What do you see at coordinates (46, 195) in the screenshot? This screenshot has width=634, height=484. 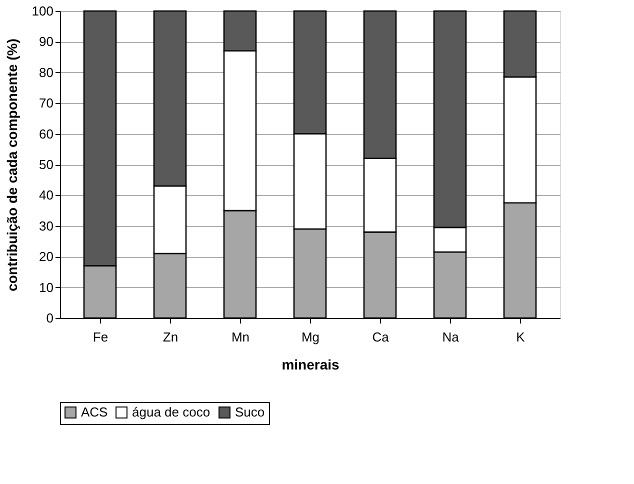 I see `y-tick-label: 40` at bounding box center [46, 195].